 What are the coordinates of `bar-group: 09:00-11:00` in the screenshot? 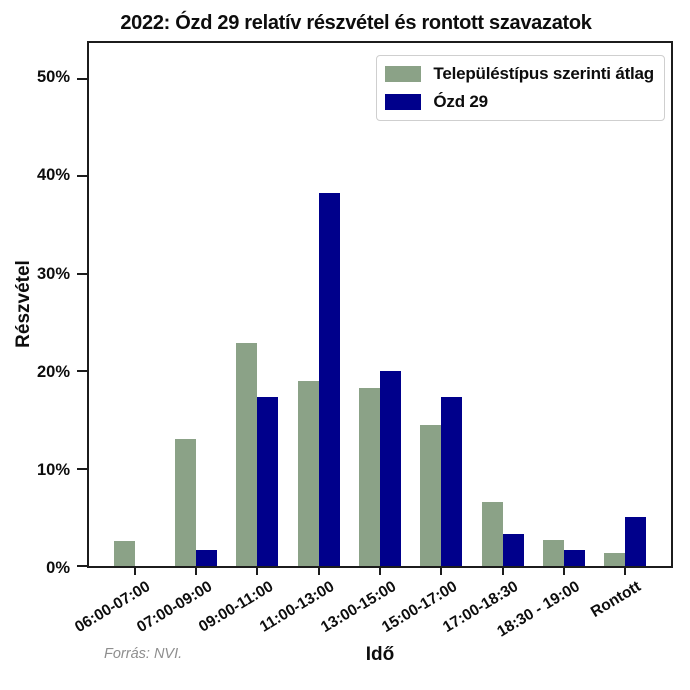 It's located at (242, 339).